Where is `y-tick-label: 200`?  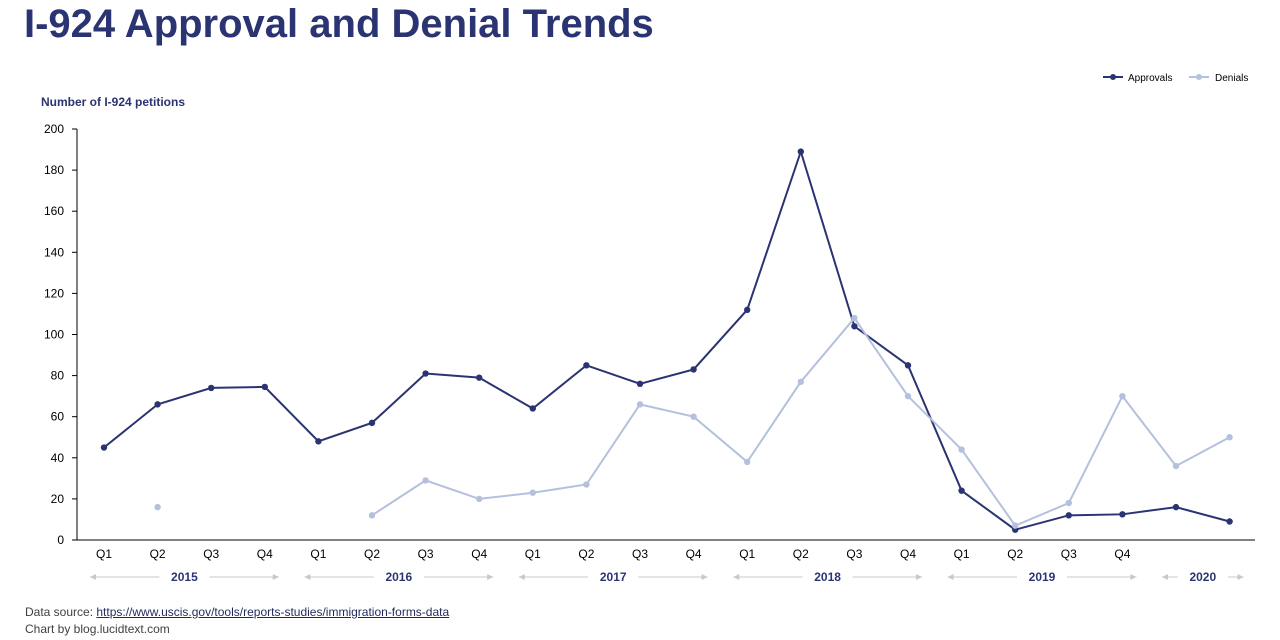
y-tick-label: 200 is located at coordinates (54, 129).